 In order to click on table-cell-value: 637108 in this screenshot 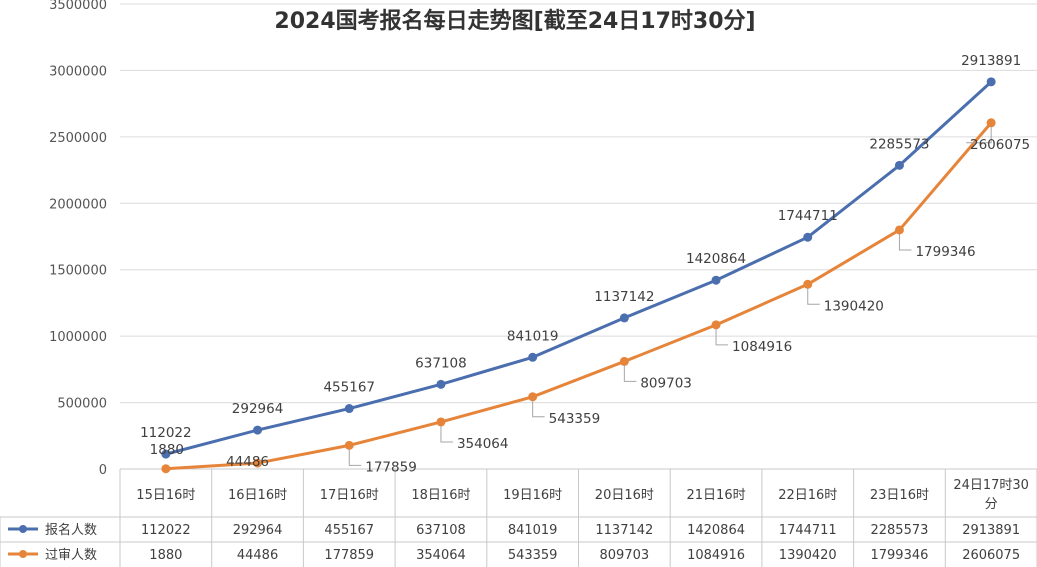, I will do `click(441, 530)`.